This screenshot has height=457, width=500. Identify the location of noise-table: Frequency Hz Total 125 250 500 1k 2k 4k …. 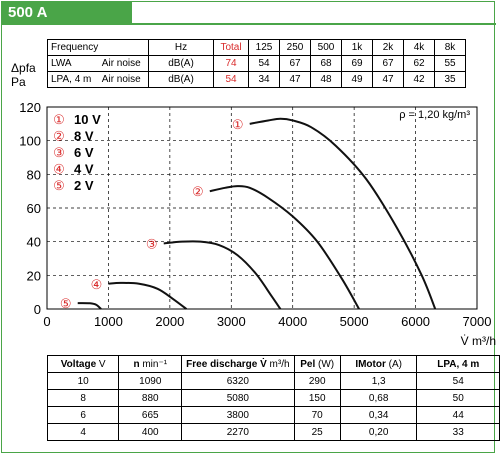
(256, 63).